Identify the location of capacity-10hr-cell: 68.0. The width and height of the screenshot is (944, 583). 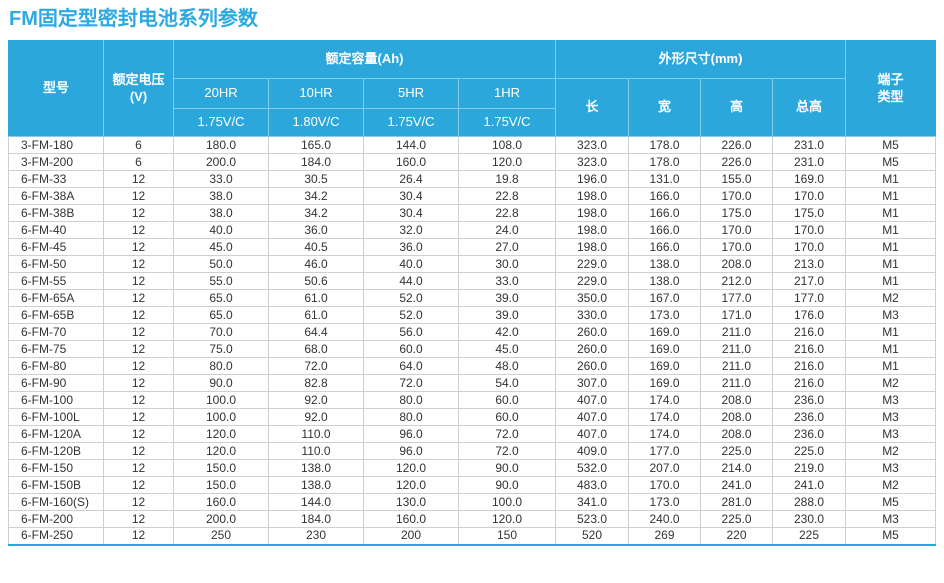
(316, 349).